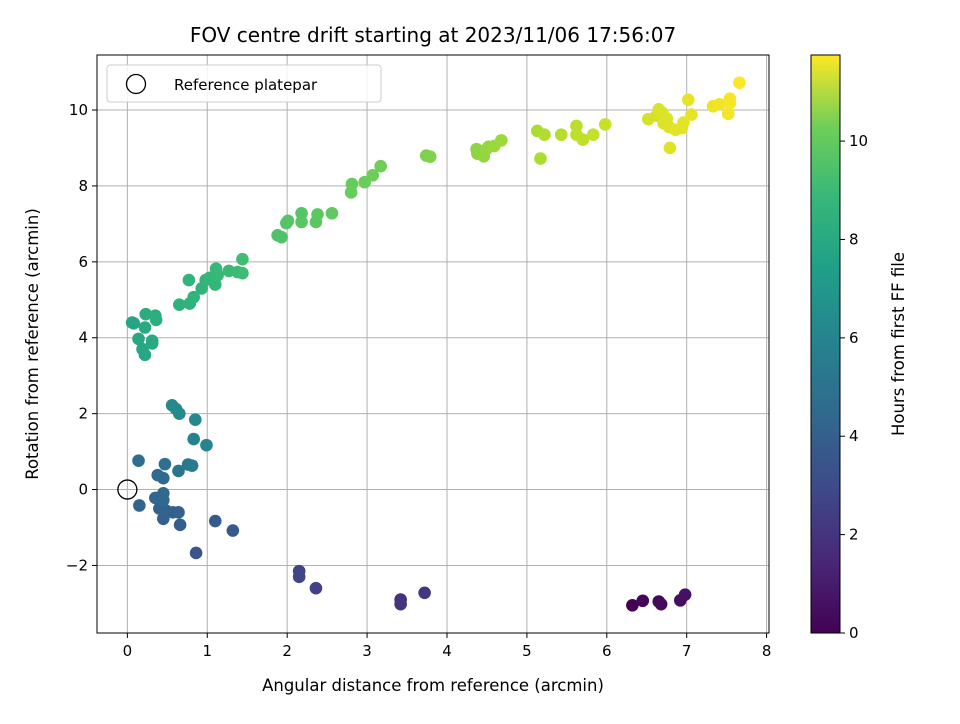  What do you see at coordinates (83, 490) in the screenshot?
I see `y-tick-label: 0` at bounding box center [83, 490].